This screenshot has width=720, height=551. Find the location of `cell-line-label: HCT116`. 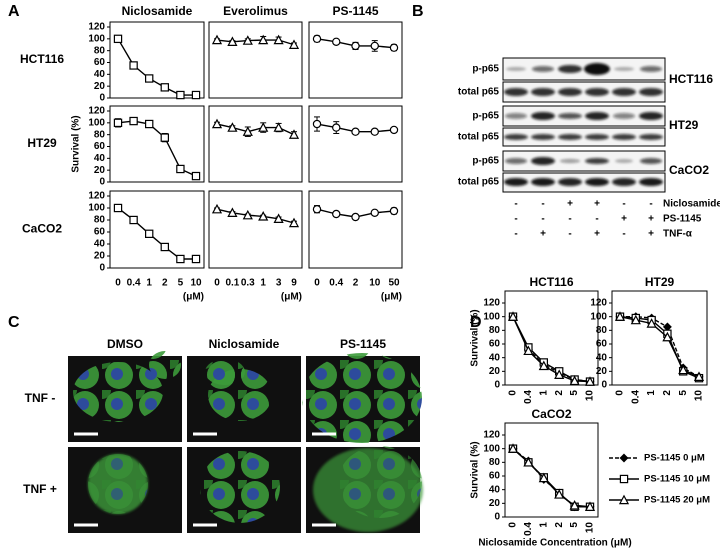

cell-line-label: HCT116 is located at coordinates (691, 79).